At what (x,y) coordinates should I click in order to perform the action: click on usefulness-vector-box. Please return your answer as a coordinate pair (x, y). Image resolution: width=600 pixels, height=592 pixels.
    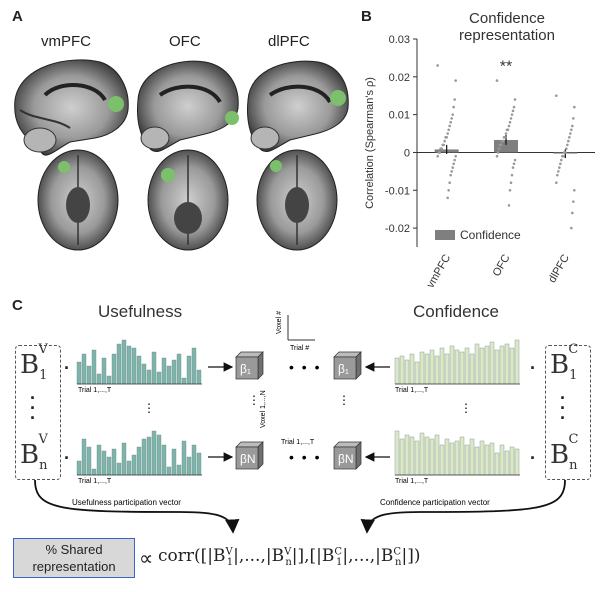
    Looking at the image, I should click on (38, 412).